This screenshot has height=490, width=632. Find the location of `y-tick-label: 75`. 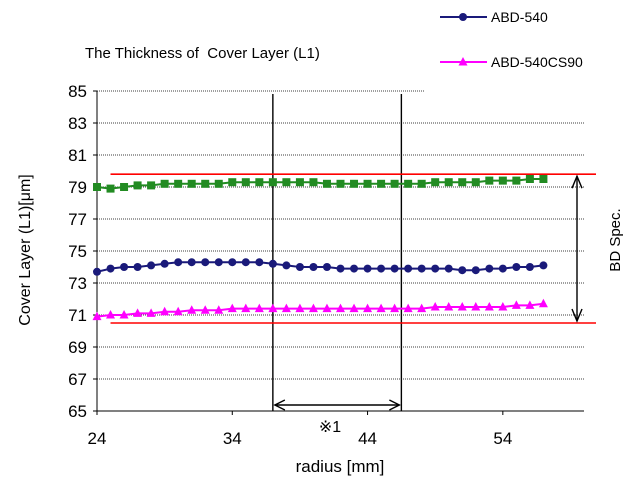

y-tick-label: 75 is located at coordinates (77, 251).